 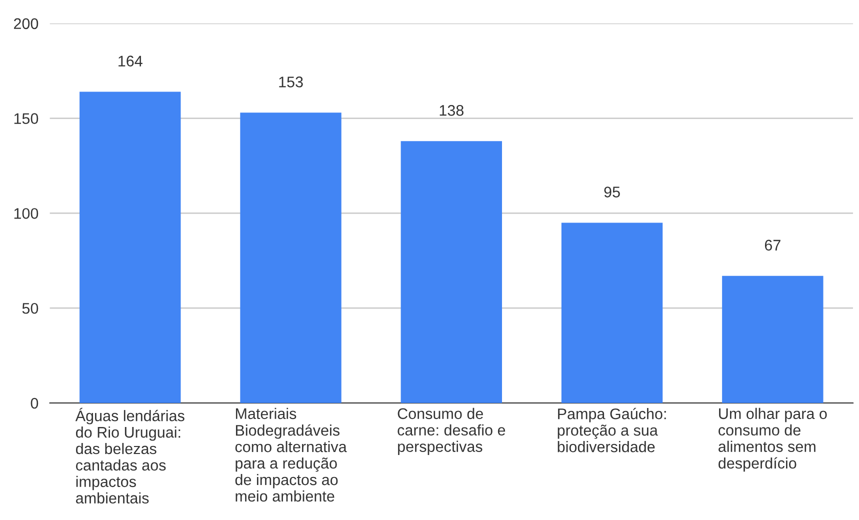 I want to click on data-label: 153, so click(x=291, y=82).